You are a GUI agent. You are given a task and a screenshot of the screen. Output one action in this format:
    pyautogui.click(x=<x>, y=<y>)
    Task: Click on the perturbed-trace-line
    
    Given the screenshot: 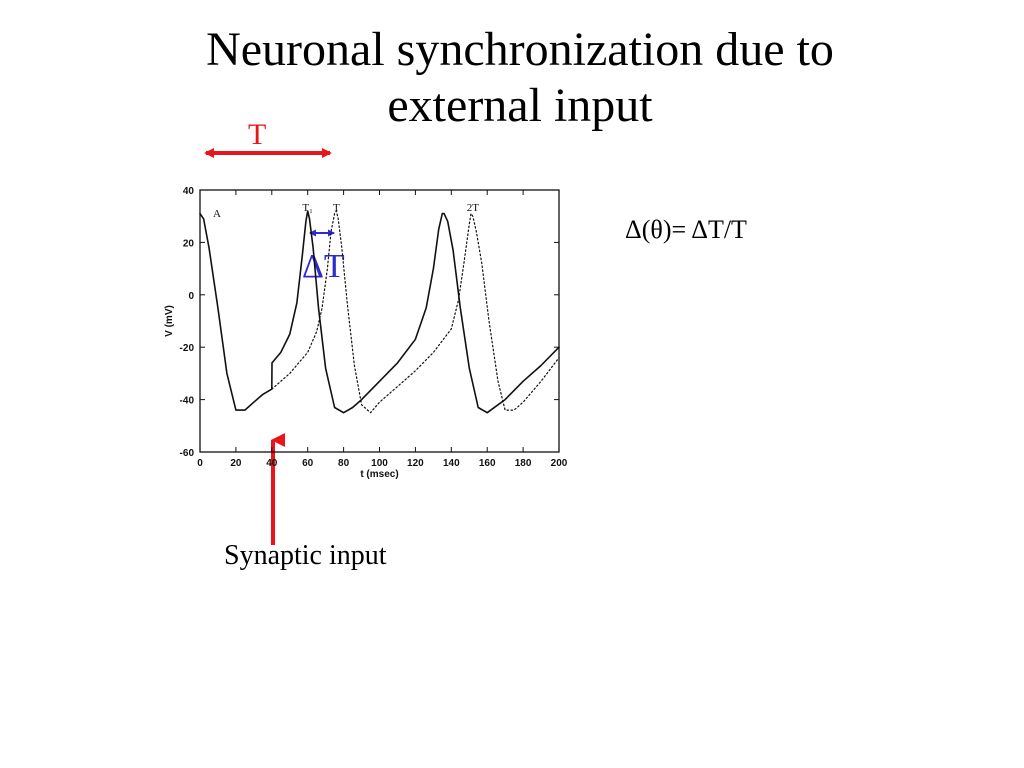 What is the action you would take?
    pyautogui.click(x=379, y=312)
    